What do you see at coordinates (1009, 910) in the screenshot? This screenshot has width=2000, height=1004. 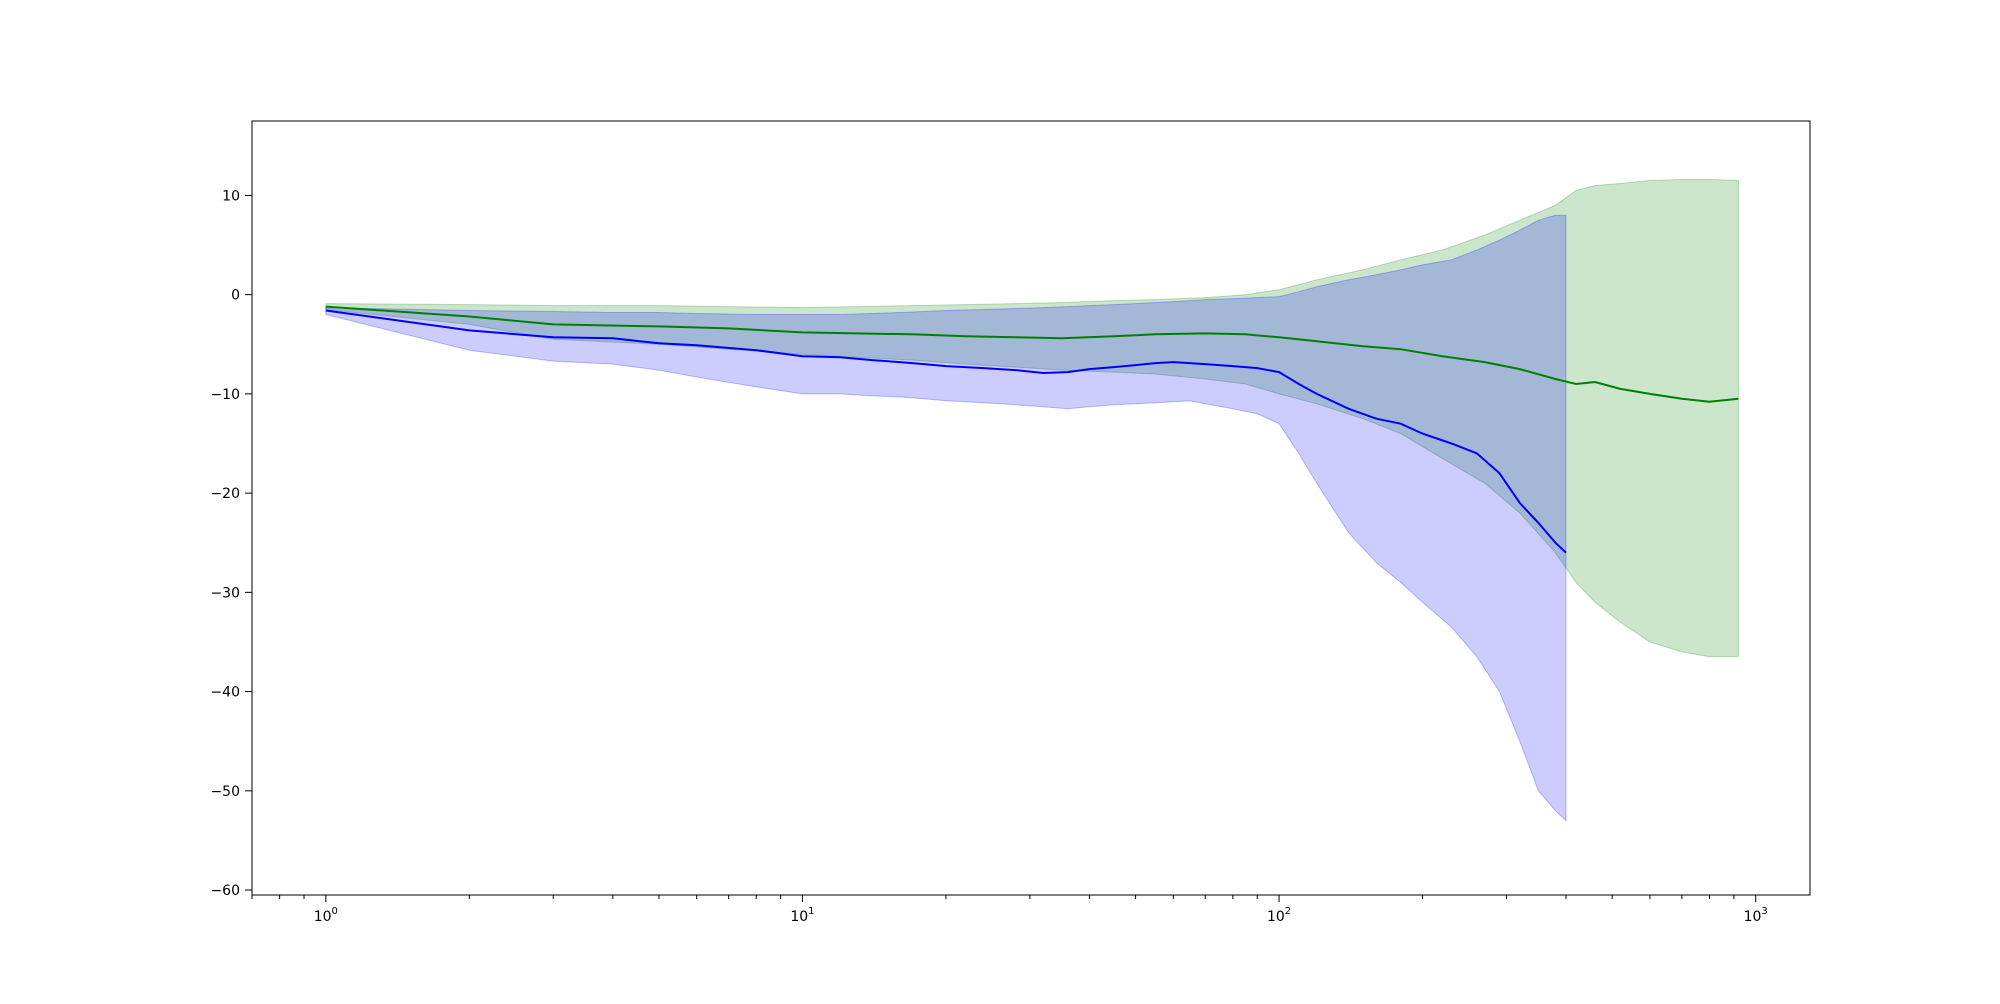 I see `x-axis: 10⁰ 10¹ 10² 10³` at bounding box center [1009, 910].